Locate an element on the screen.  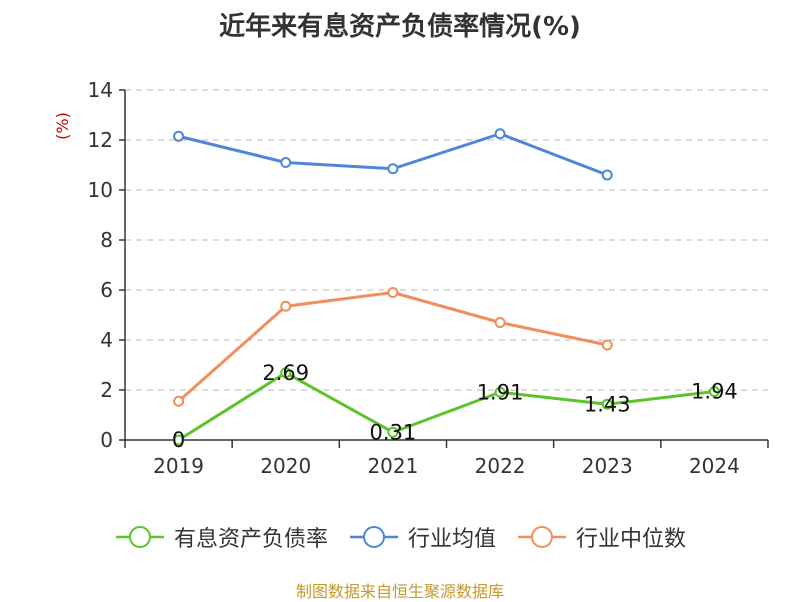
x-tick-label: 2019 is located at coordinates (178, 466).